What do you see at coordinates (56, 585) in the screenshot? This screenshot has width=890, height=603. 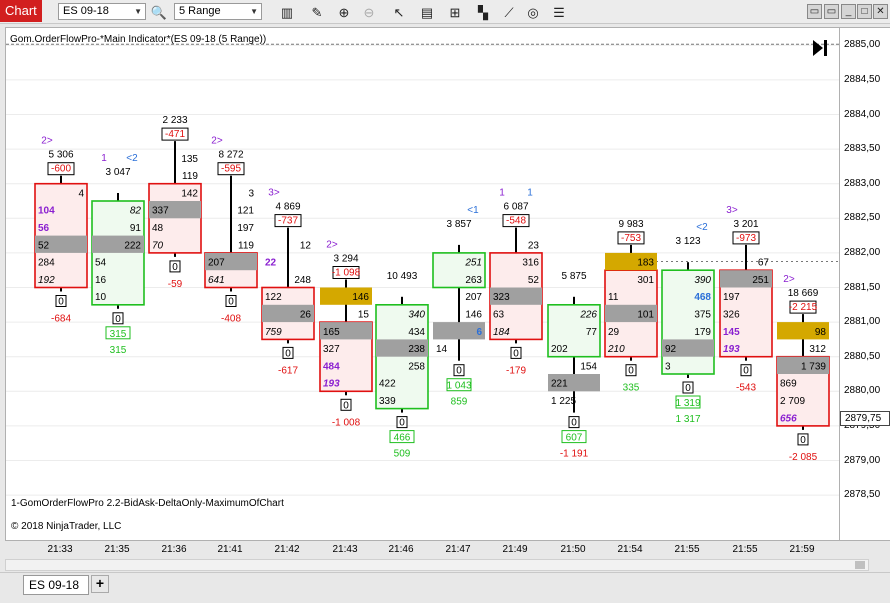 I see `tab-es-09-18: ES 09-18` at bounding box center [56, 585].